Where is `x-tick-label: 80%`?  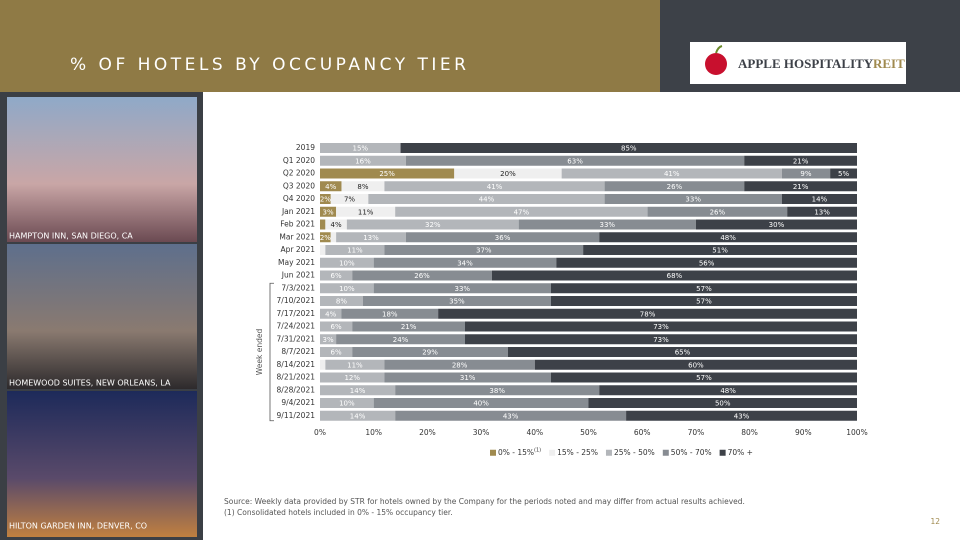 x-tick-label: 80% is located at coordinates (749, 432).